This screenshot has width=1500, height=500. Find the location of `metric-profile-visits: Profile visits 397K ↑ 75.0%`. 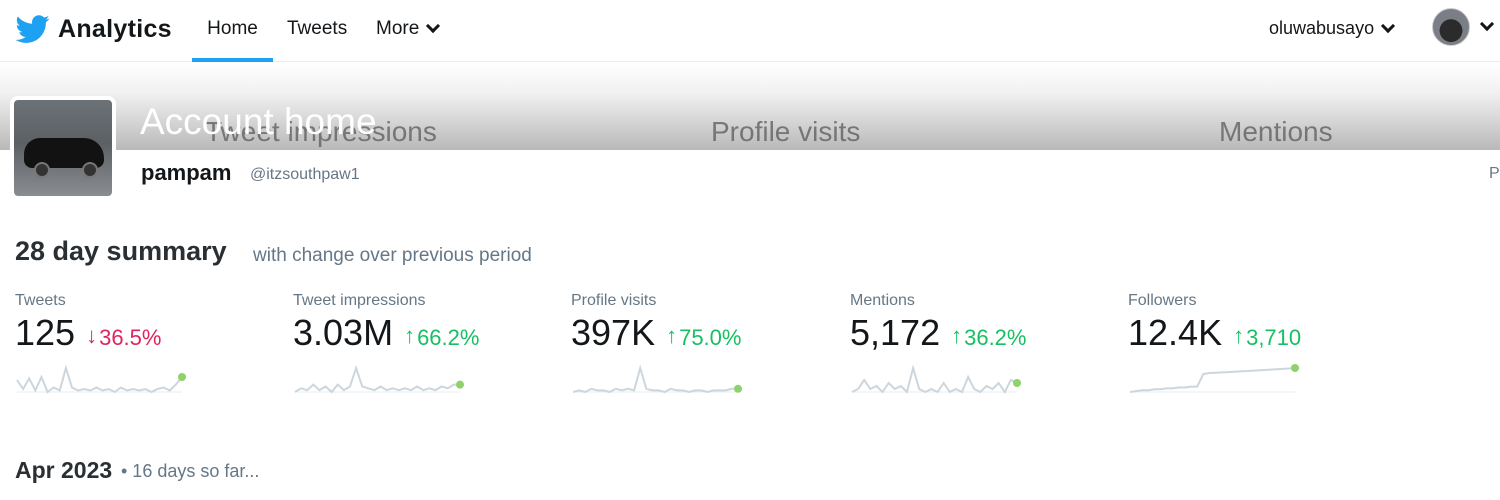

metric-profile-visits: Profile visits 397K ↑ 75.0% is located at coordinates (696, 352).